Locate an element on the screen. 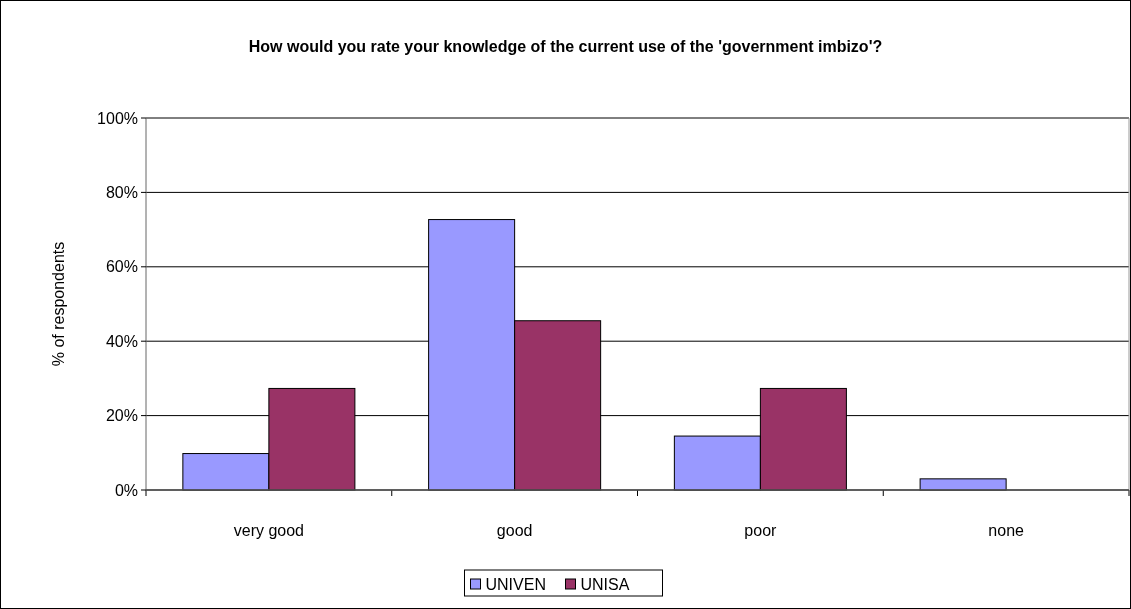 Image resolution: width=1131 pixels, height=609 pixels. y-tick-label: 0% is located at coordinates (126, 490).